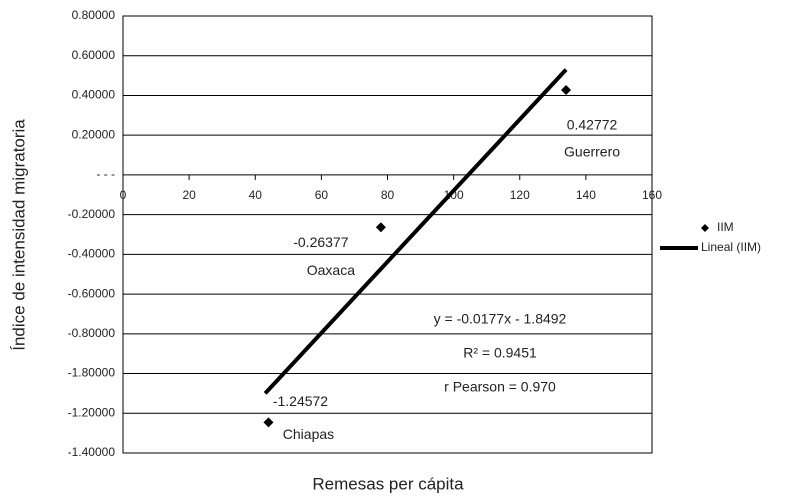 The width and height of the screenshot is (793, 497). What do you see at coordinates (731, 247) in the screenshot?
I see `legend-label: Lineal (IIM)` at bounding box center [731, 247].